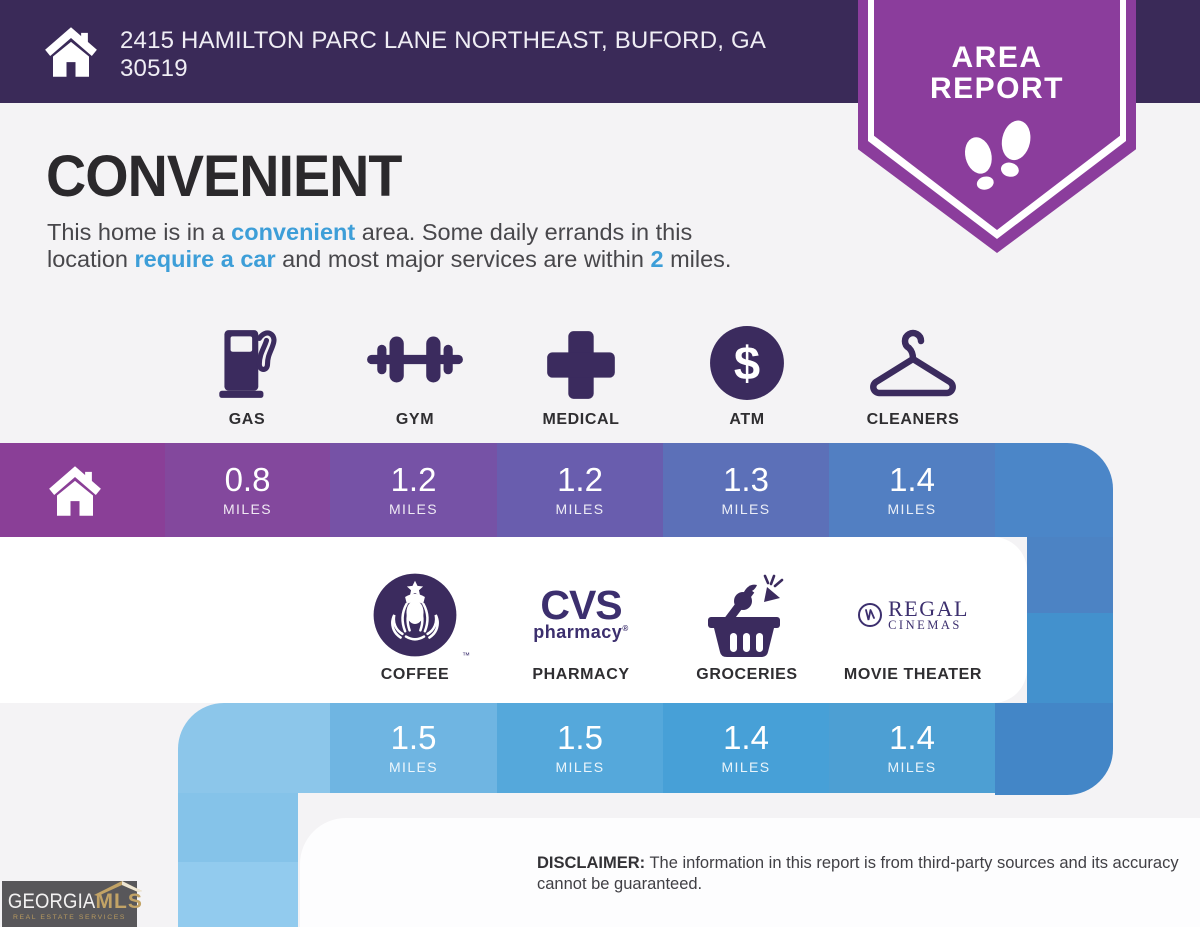  I want to click on grocery-basket-icon, so click(746, 615).